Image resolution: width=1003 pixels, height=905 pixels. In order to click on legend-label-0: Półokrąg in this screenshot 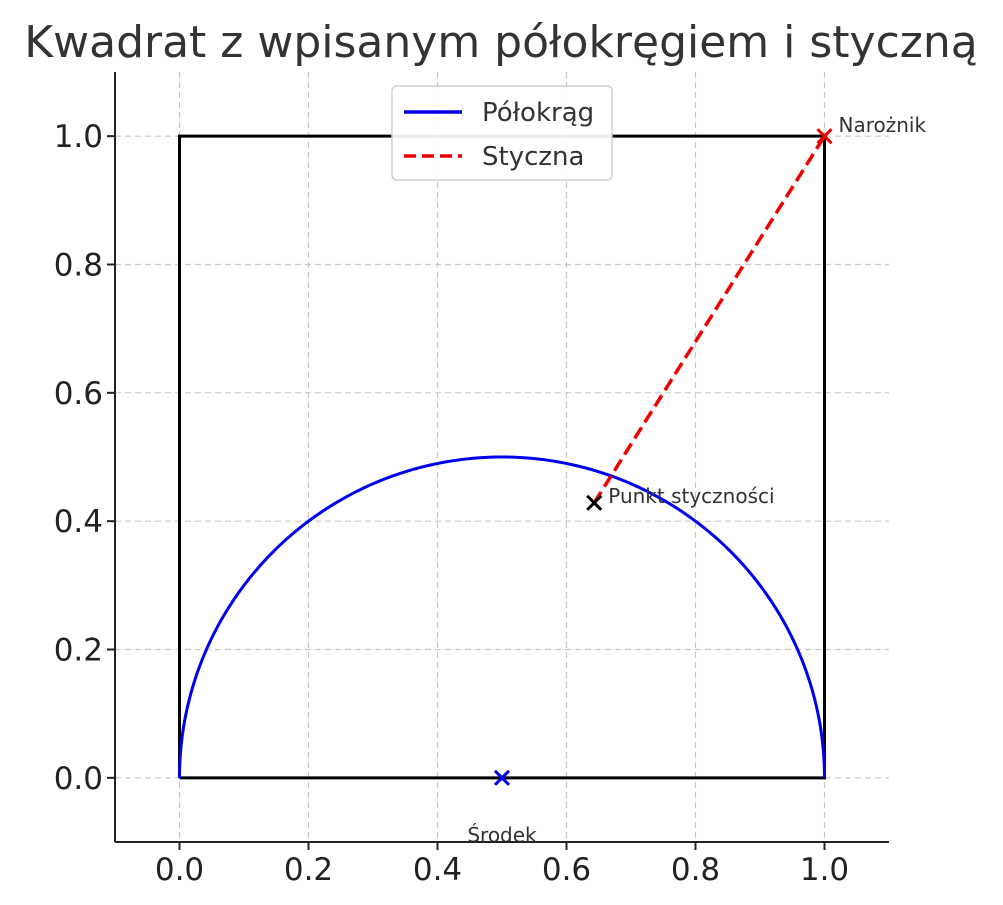, I will do `click(538, 113)`.